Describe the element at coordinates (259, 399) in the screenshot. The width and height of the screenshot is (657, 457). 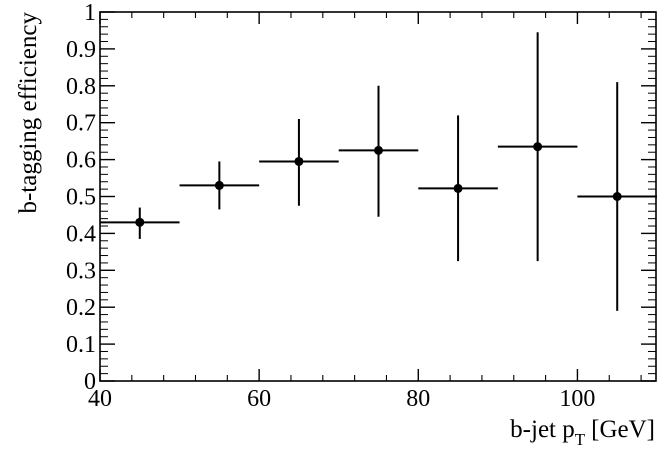
I see `x-tick-label: 60` at that location.